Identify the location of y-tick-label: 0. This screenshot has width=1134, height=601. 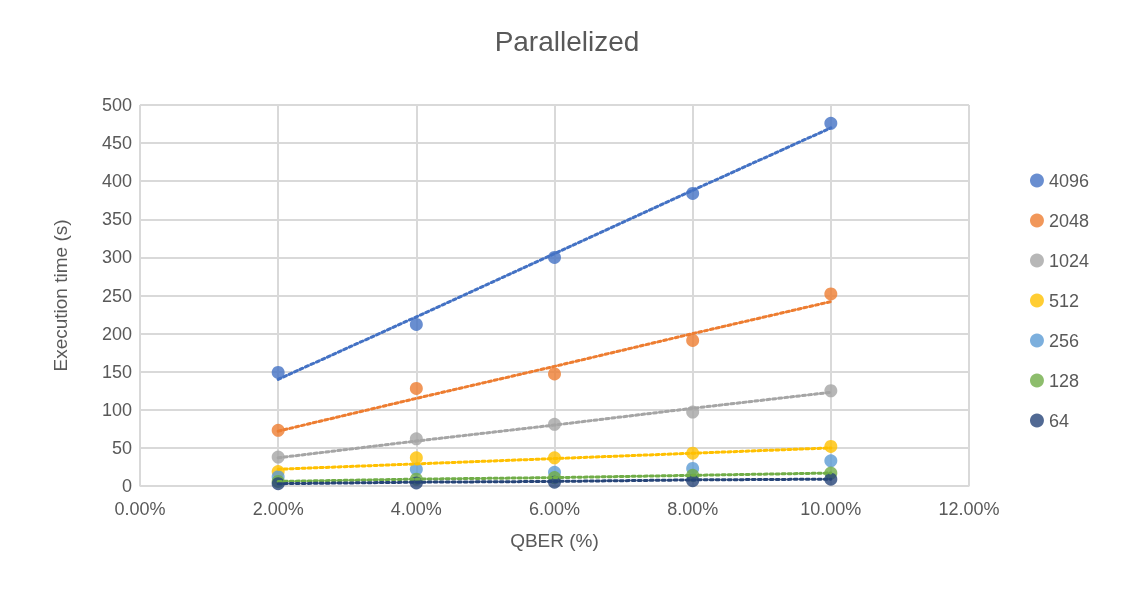
(126, 486).